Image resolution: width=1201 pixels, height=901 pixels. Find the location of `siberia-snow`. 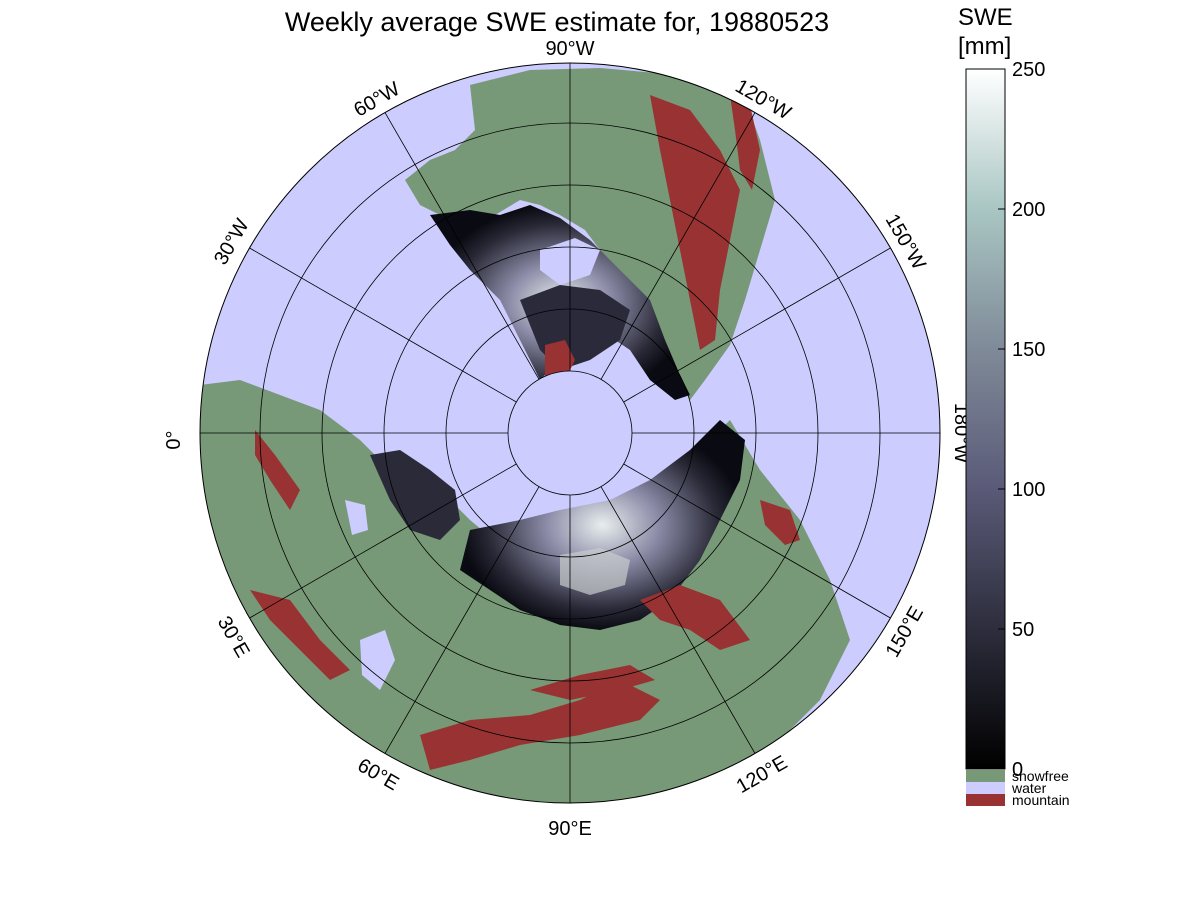

siberia-snow is located at coordinates (602, 525).